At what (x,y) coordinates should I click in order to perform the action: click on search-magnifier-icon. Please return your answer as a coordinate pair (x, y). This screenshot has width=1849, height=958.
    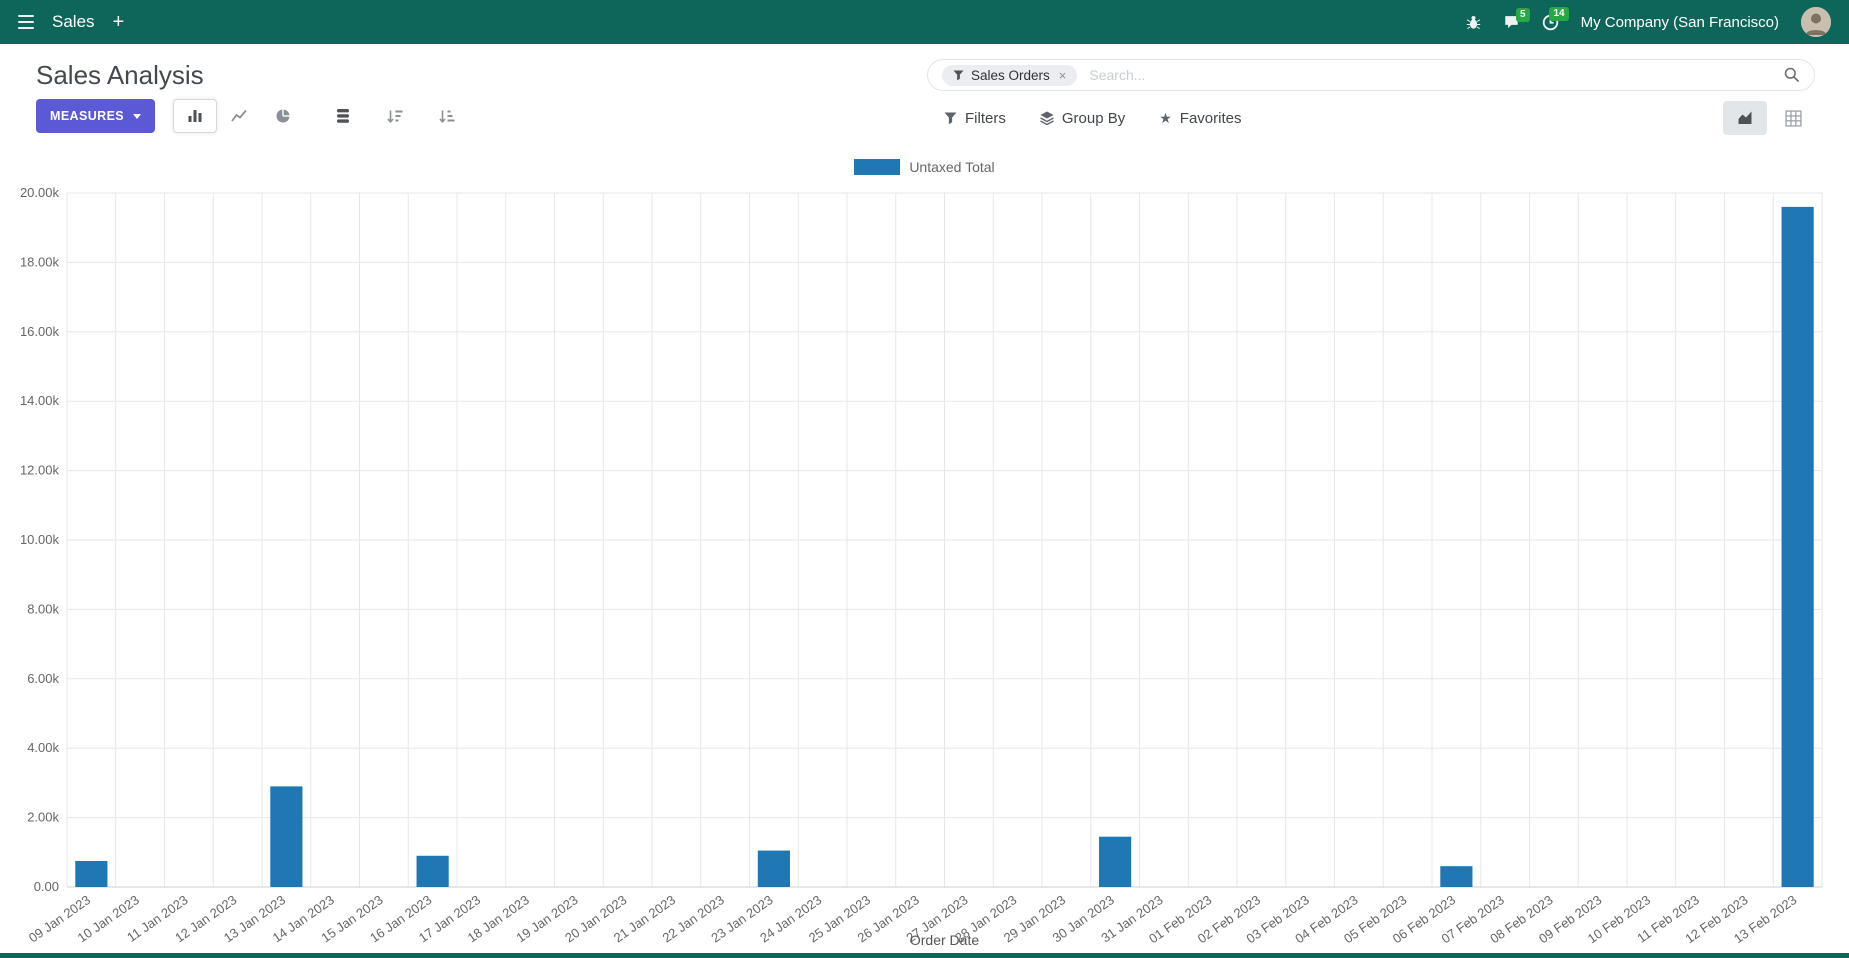
    Looking at the image, I should click on (1792, 75).